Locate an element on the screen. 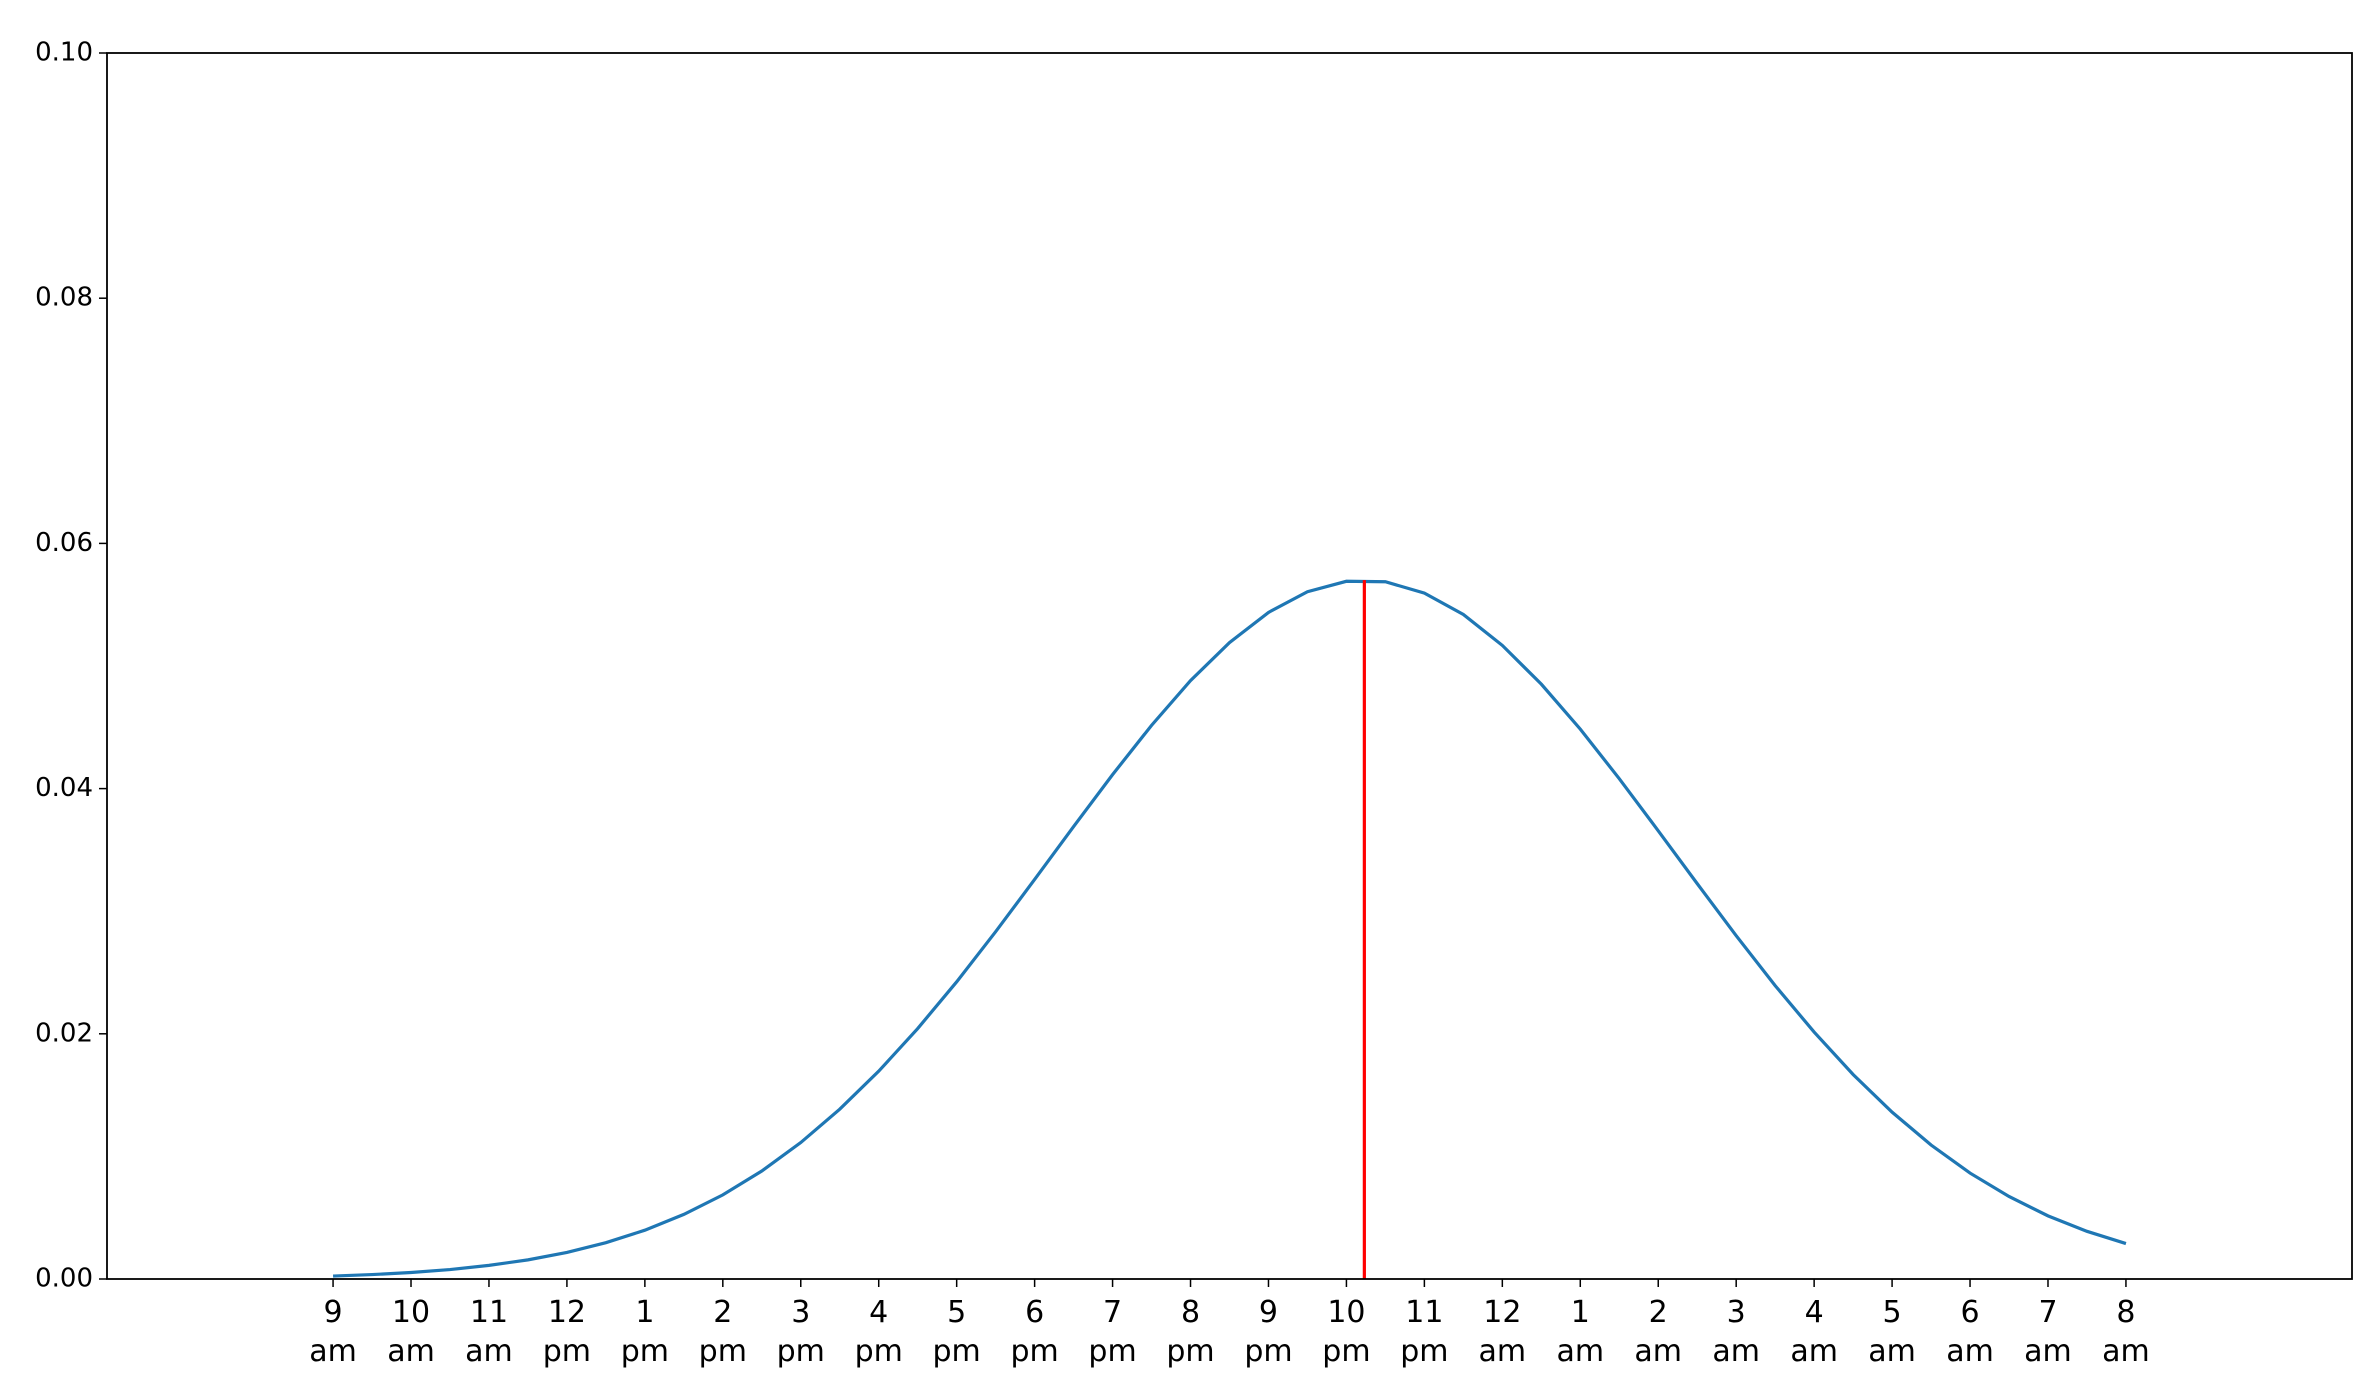 Image resolution: width=2380 pixels, height=1400 pixels. x-tick-label: 7 pm is located at coordinates (1112, 1332).